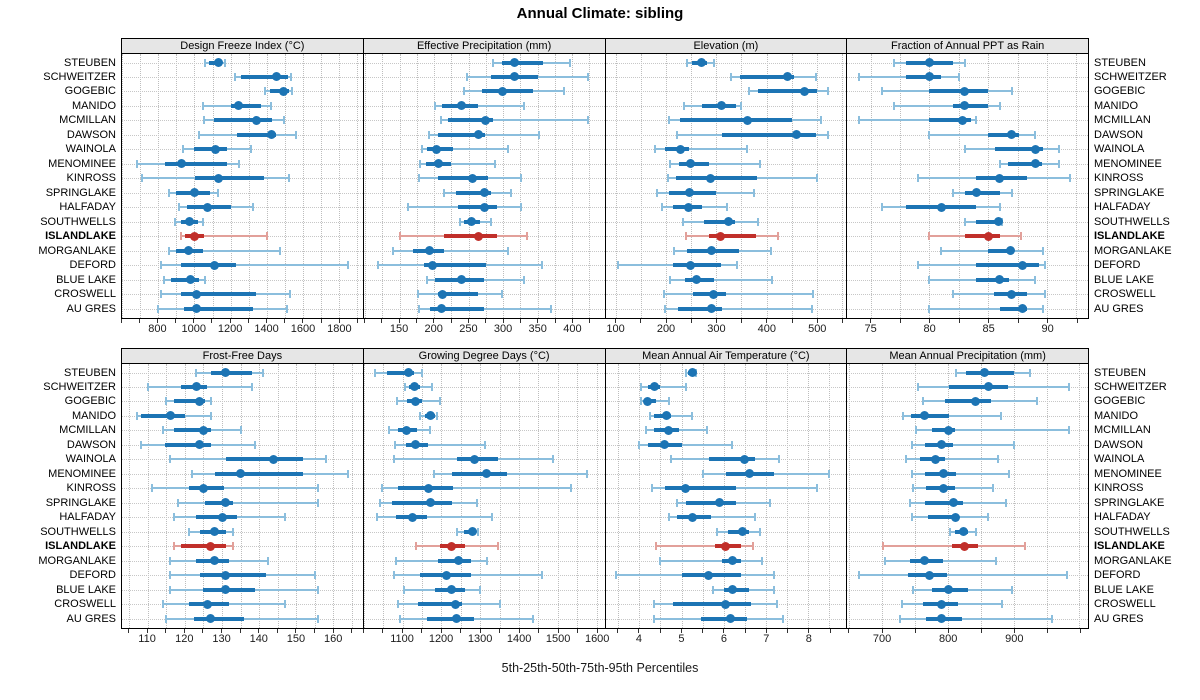 The width and height of the screenshot is (1200, 700). I want to click on site-label-manido: MANIDO, so click(94, 105).